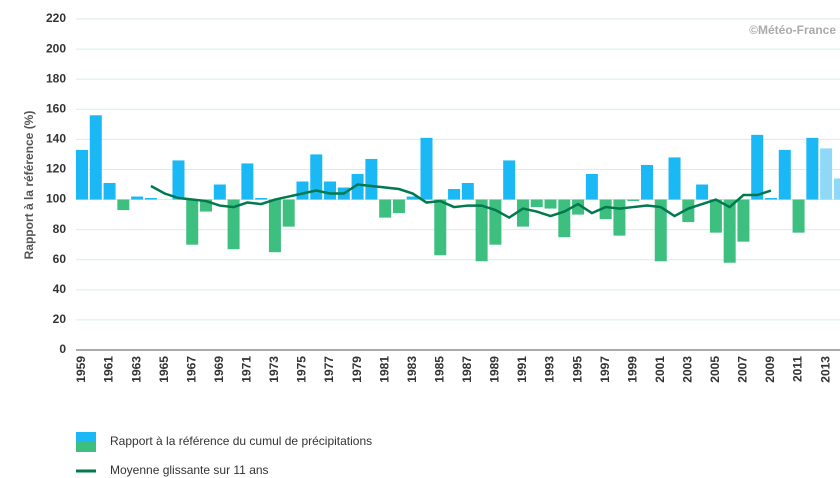 Image resolution: width=840 pixels, height=478 pixels. What do you see at coordinates (550, 369) in the screenshot?
I see `x-tick-label: 1993` at bounding box center [550, 369].